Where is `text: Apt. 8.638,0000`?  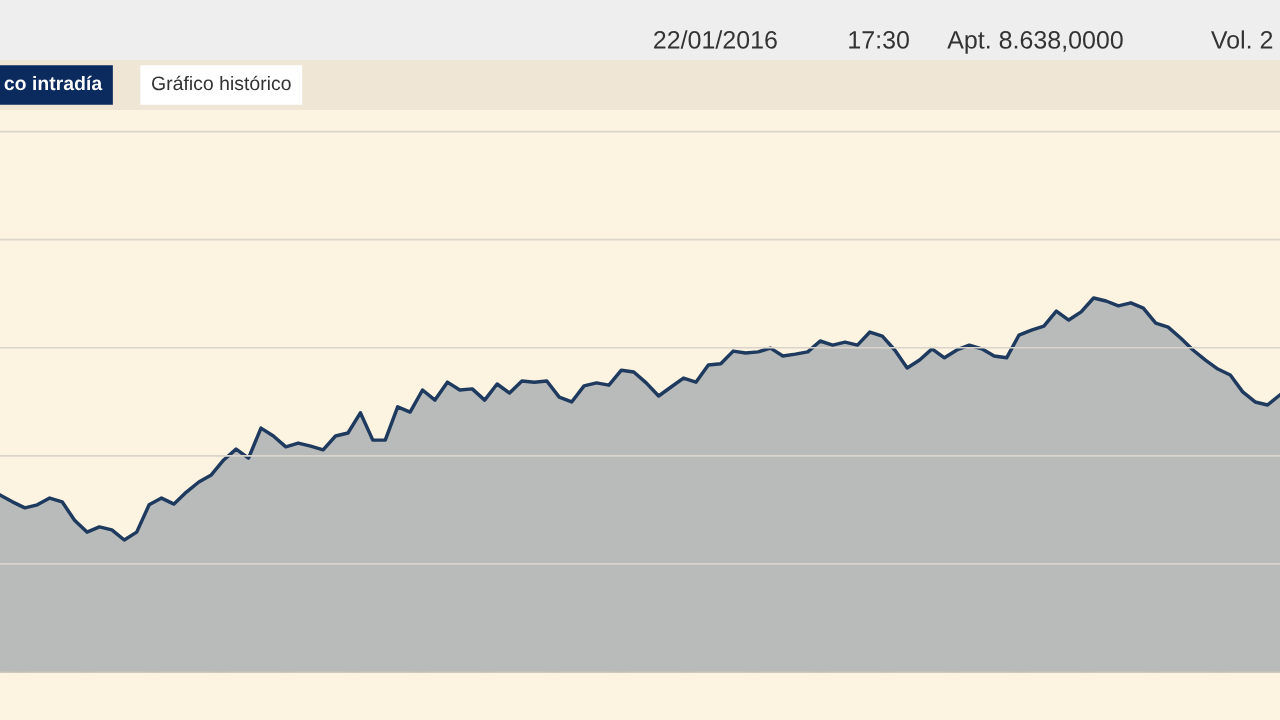
text: Apt. 8.638,0000 is located at coordinates (1035, 42).